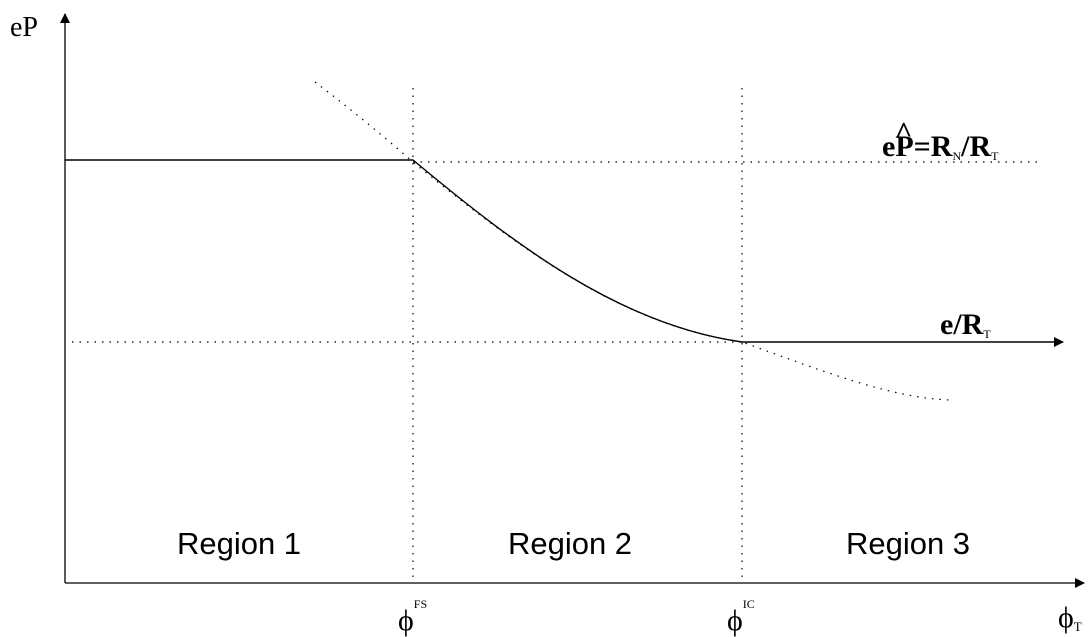 This screenshot has height=637, width=1088. Describe the element at coordinates (987, 334) in the screenshot. I see `lower-label-r-sub: T` at that location.